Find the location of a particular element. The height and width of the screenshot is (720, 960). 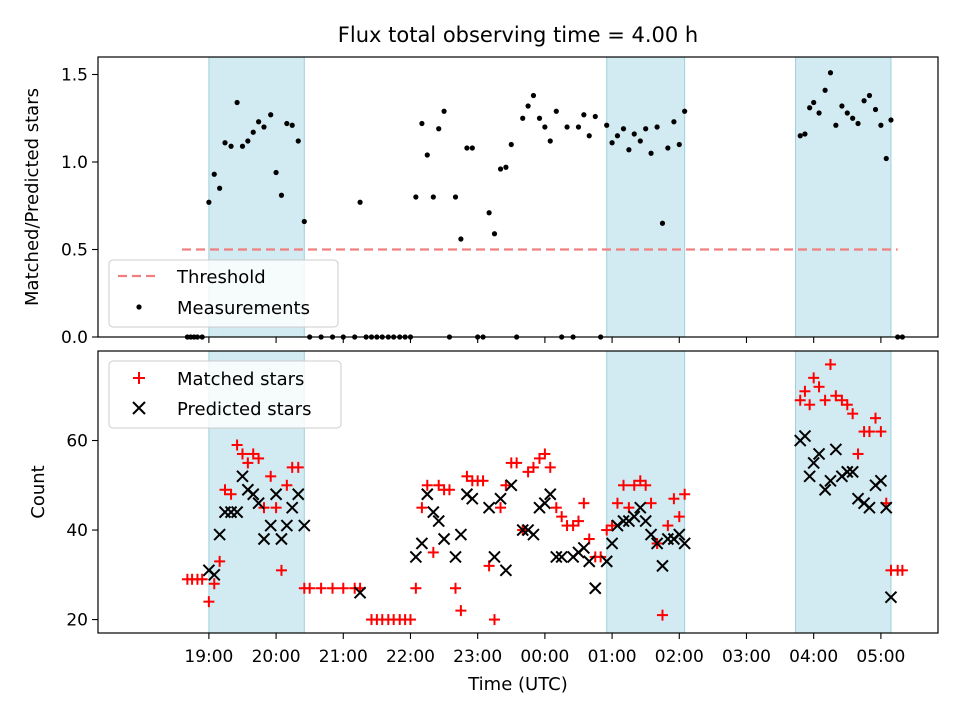

top-y-tick-label: 0.0 is located at coordinates (74, 338).